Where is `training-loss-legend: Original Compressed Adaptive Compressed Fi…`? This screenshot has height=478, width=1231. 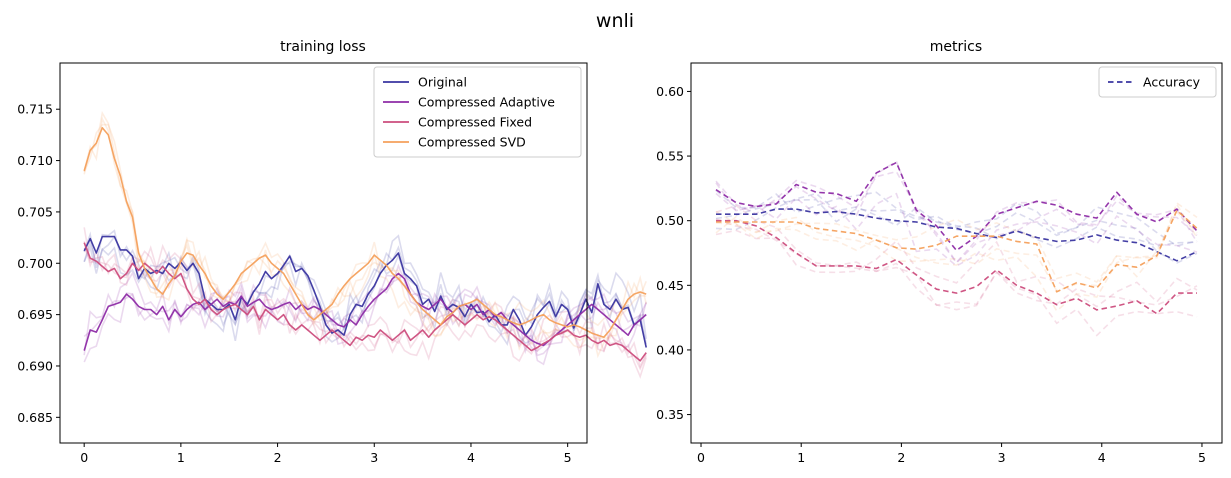
training-loss-legend: Original Compressed Adaptive Compressed Fi… is located at coordinates (477, 112).